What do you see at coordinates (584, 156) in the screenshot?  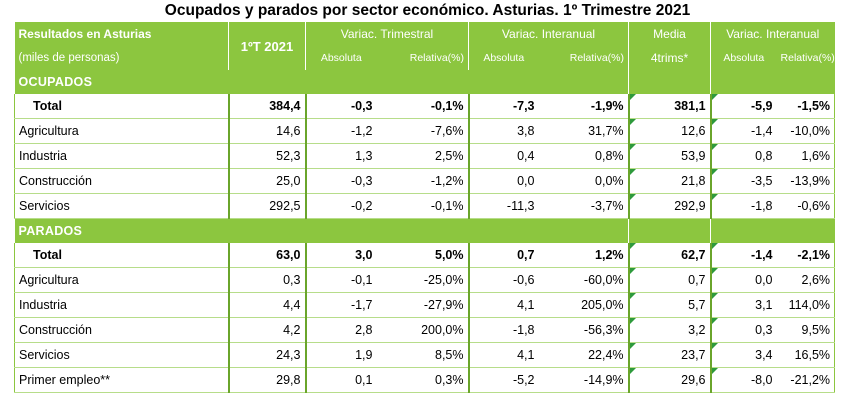 I see `cell-ir: 0,8%` at bounding box center [584, 156].